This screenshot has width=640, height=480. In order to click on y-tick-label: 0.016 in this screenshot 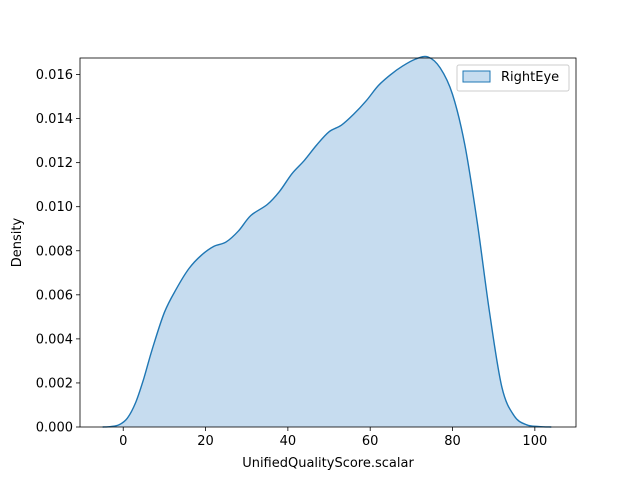, I will do `click(54, 75)`.